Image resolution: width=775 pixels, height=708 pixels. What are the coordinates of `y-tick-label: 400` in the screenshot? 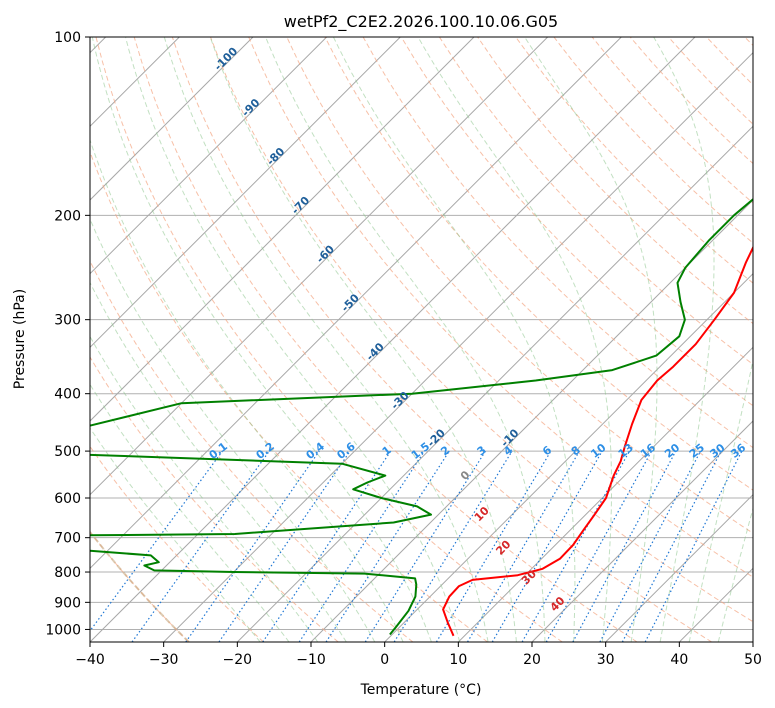 It's located at (67, 395).